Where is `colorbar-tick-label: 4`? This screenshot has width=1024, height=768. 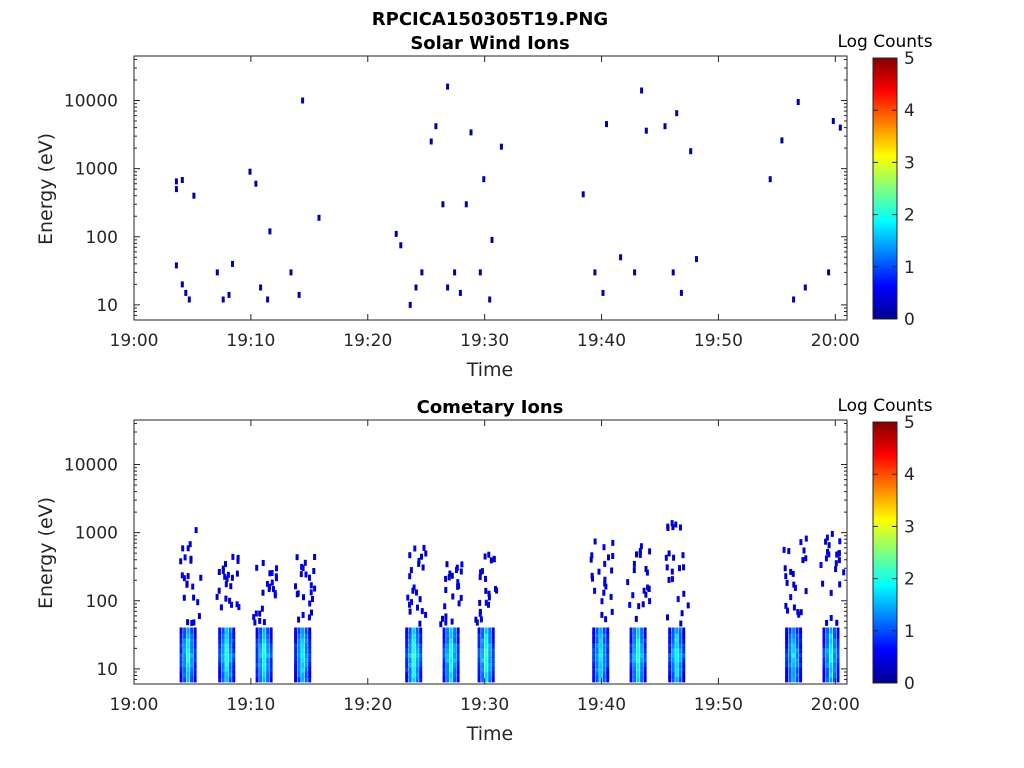
colorbar-tick-label: 4 is located at coordinates (909, 475).